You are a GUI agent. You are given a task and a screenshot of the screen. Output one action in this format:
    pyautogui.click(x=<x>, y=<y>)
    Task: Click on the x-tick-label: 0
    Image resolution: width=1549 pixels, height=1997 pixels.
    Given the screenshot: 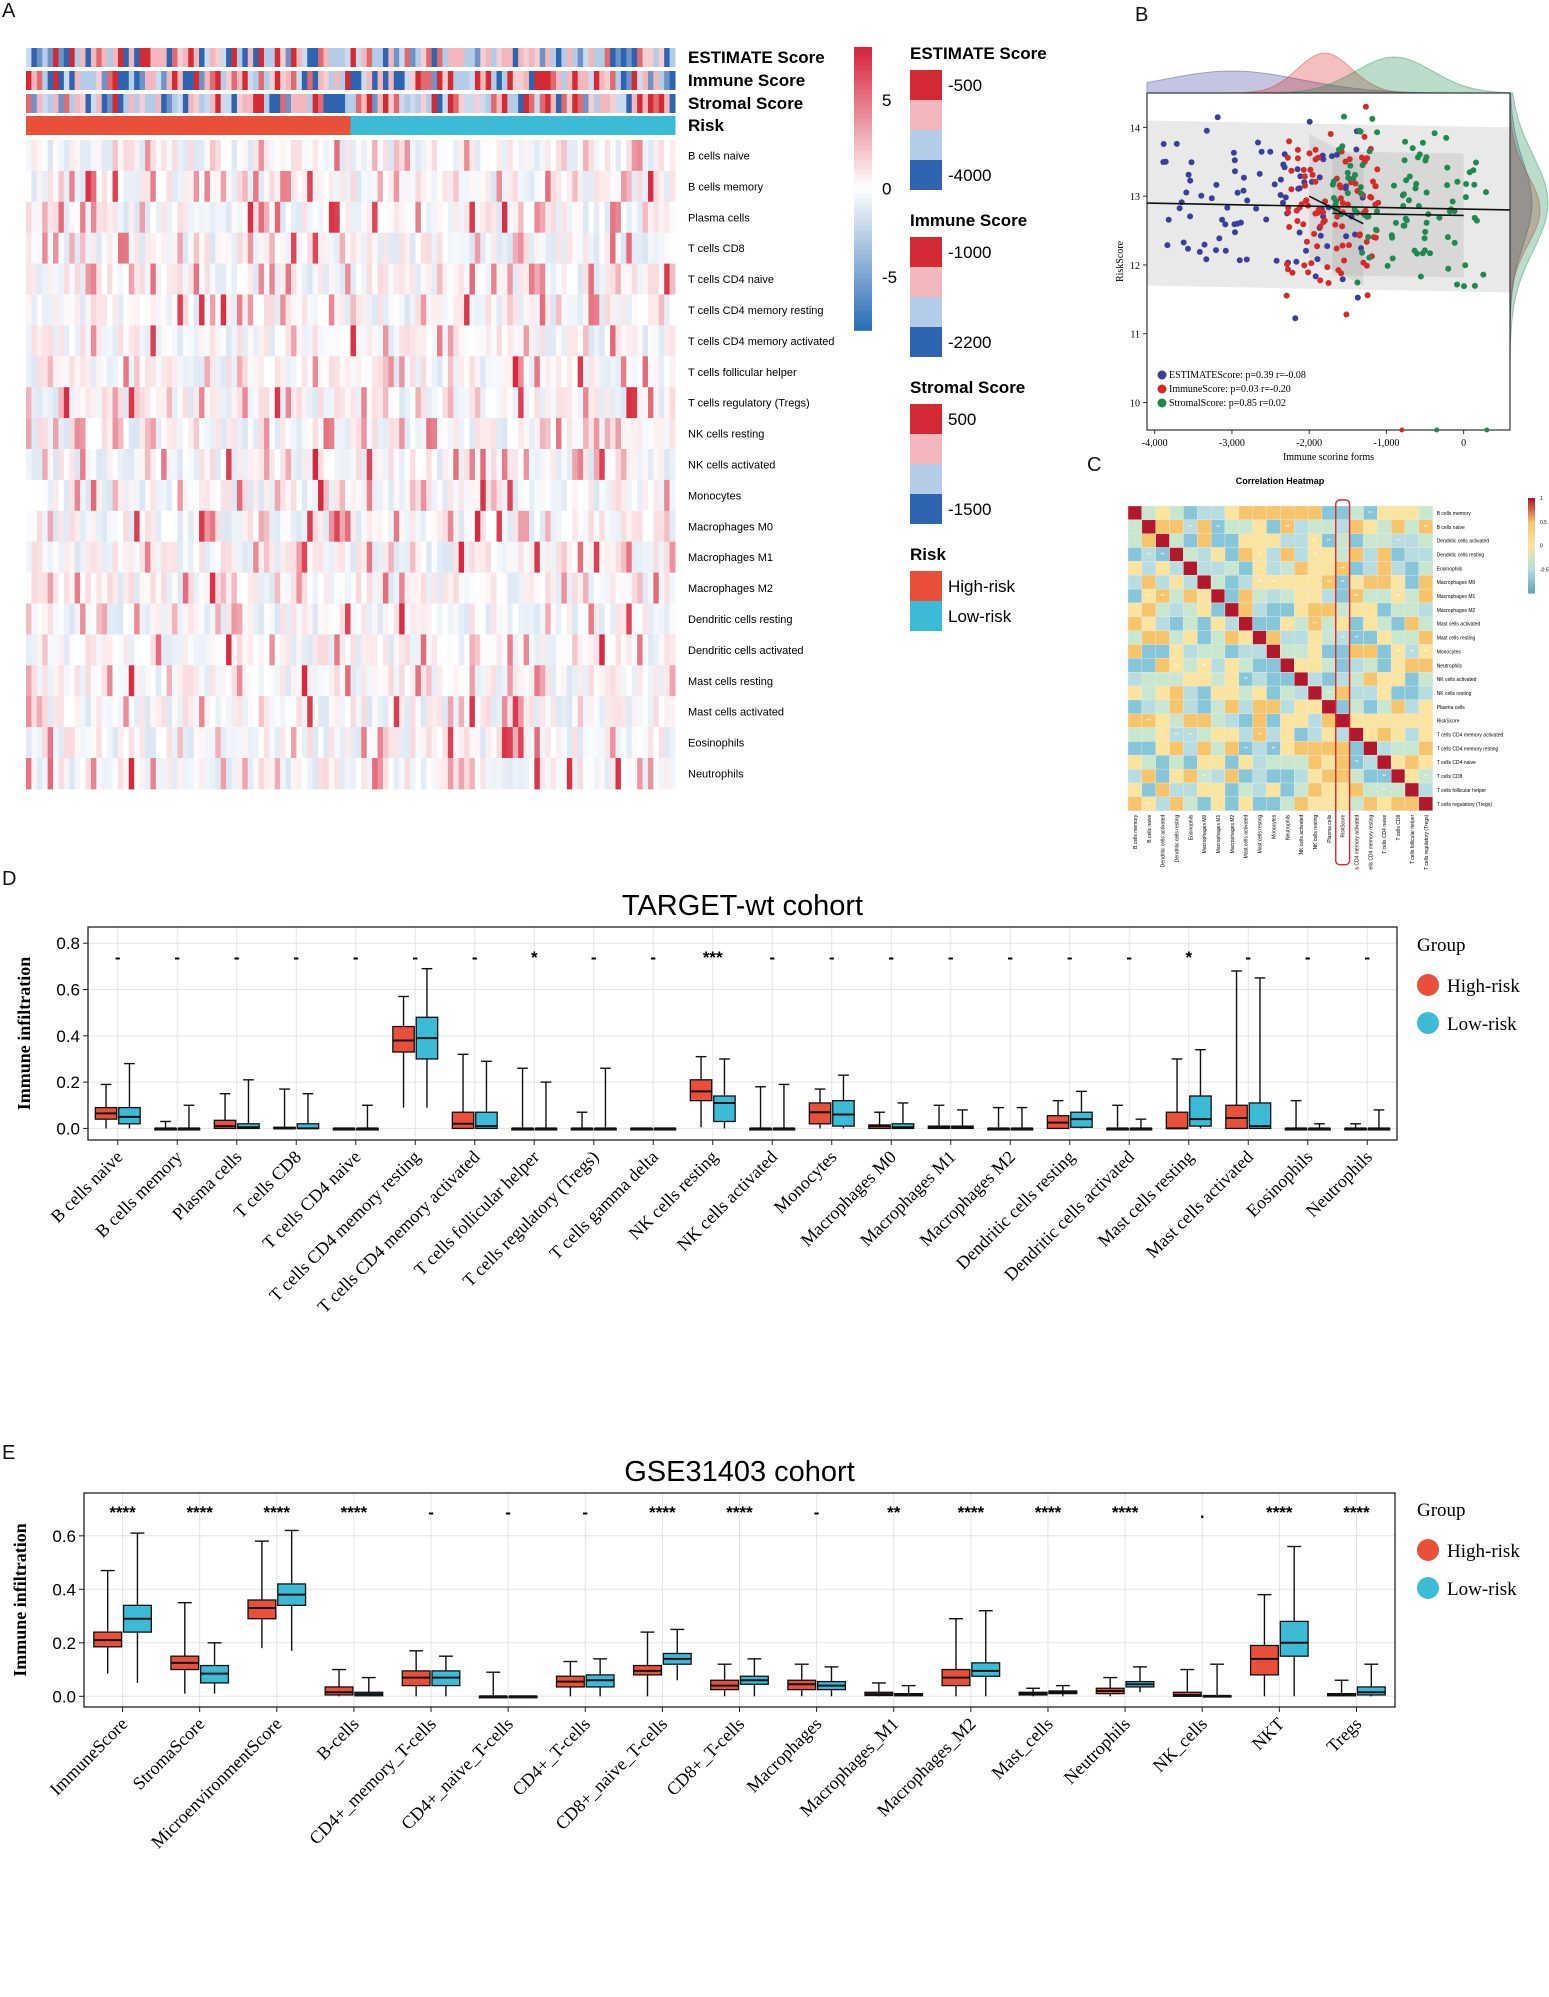 What is the action you would take?
    pyautogui.click(x=1463, y=443)
    